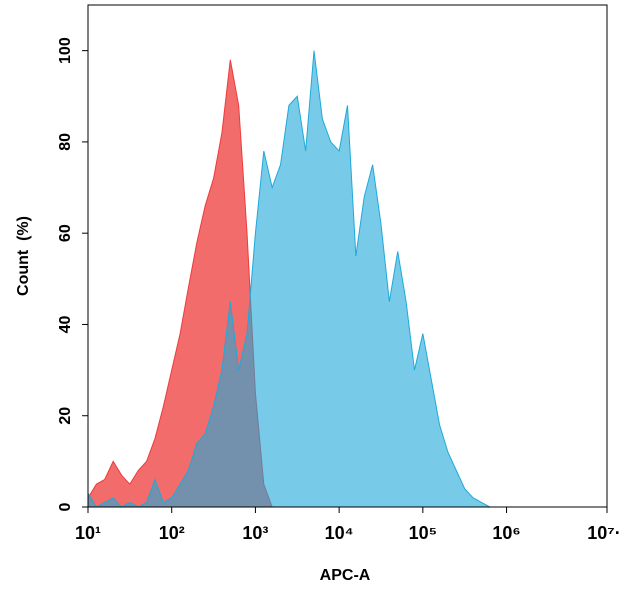  What do you see at coordinates (172, 533) in the screenshot?
I see `x-tick-label: 10²` at bounding box center [172, 533].